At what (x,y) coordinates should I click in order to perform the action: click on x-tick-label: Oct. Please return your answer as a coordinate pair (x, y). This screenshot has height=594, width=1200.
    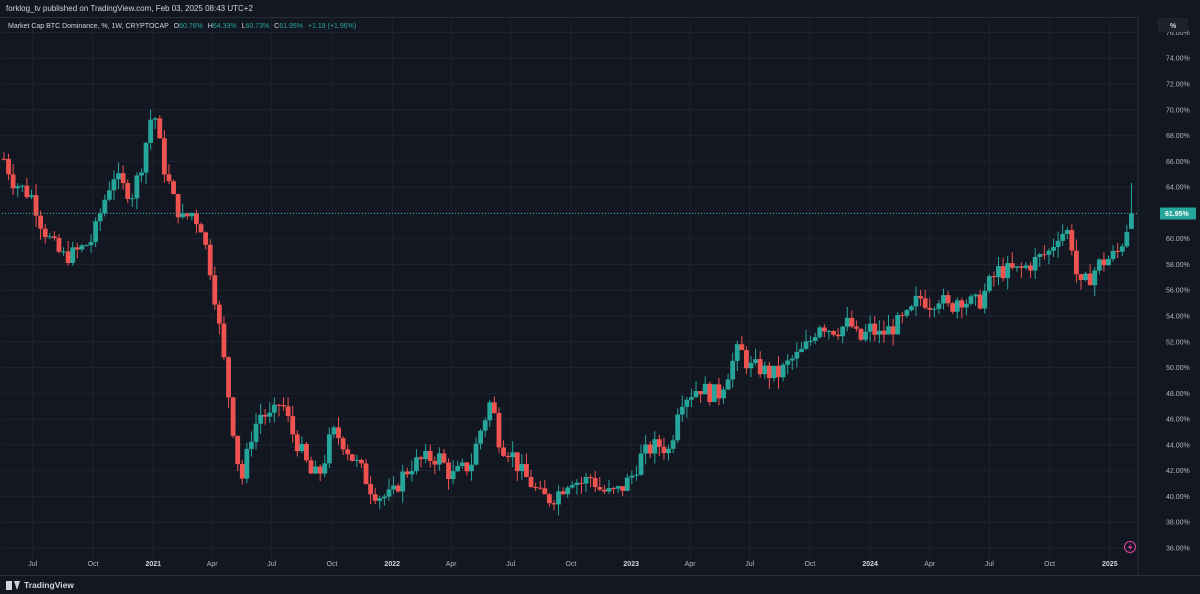
    Looking at the image, I should click on (93, 564).